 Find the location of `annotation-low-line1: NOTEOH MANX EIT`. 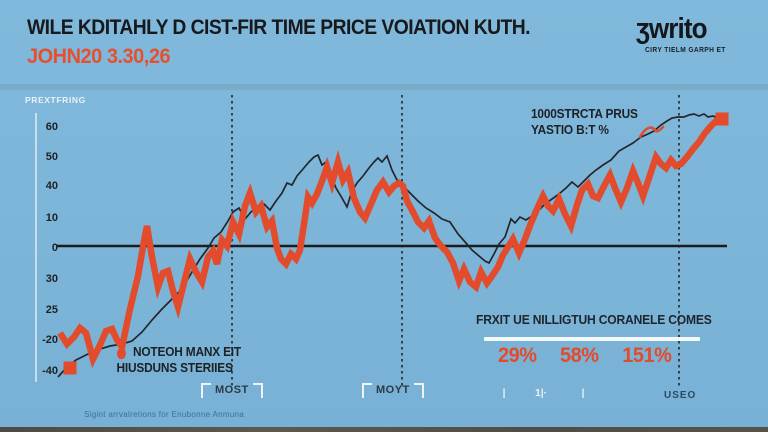

annotation-low-line1: NOTEOH MANX EIT is located at coordinates (187, 352).